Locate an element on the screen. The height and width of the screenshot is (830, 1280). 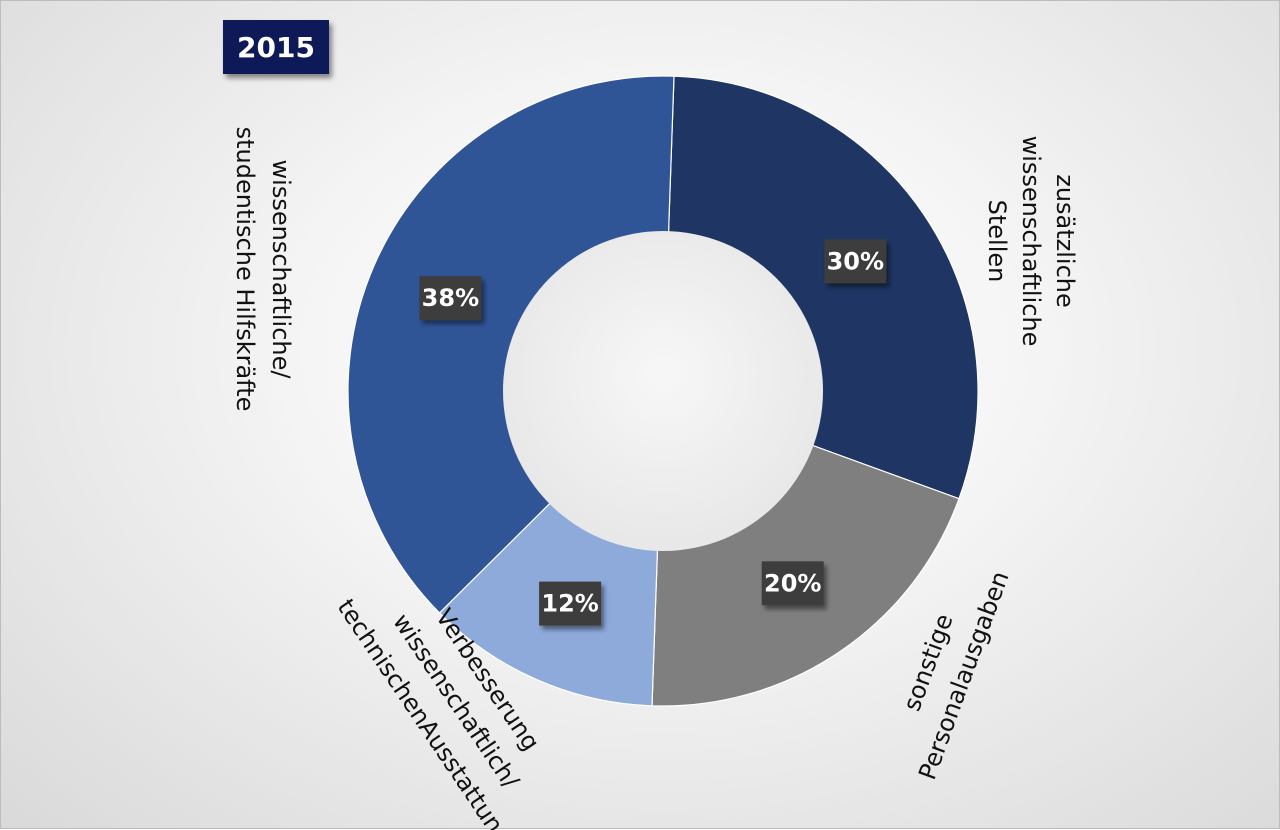
data-label: 20% is located at coordinates (792, 583).